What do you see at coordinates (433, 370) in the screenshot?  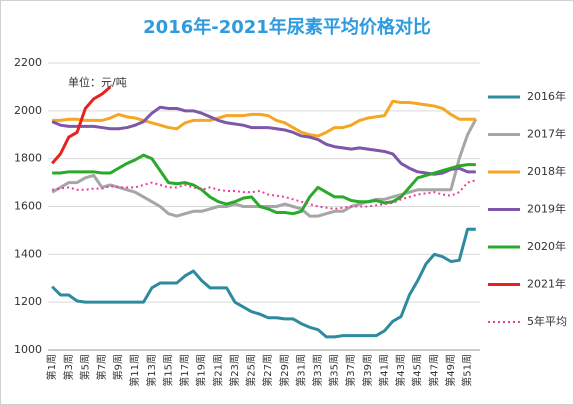 I see `x-tick-label: 第47周` at bounding box center [433, 370].